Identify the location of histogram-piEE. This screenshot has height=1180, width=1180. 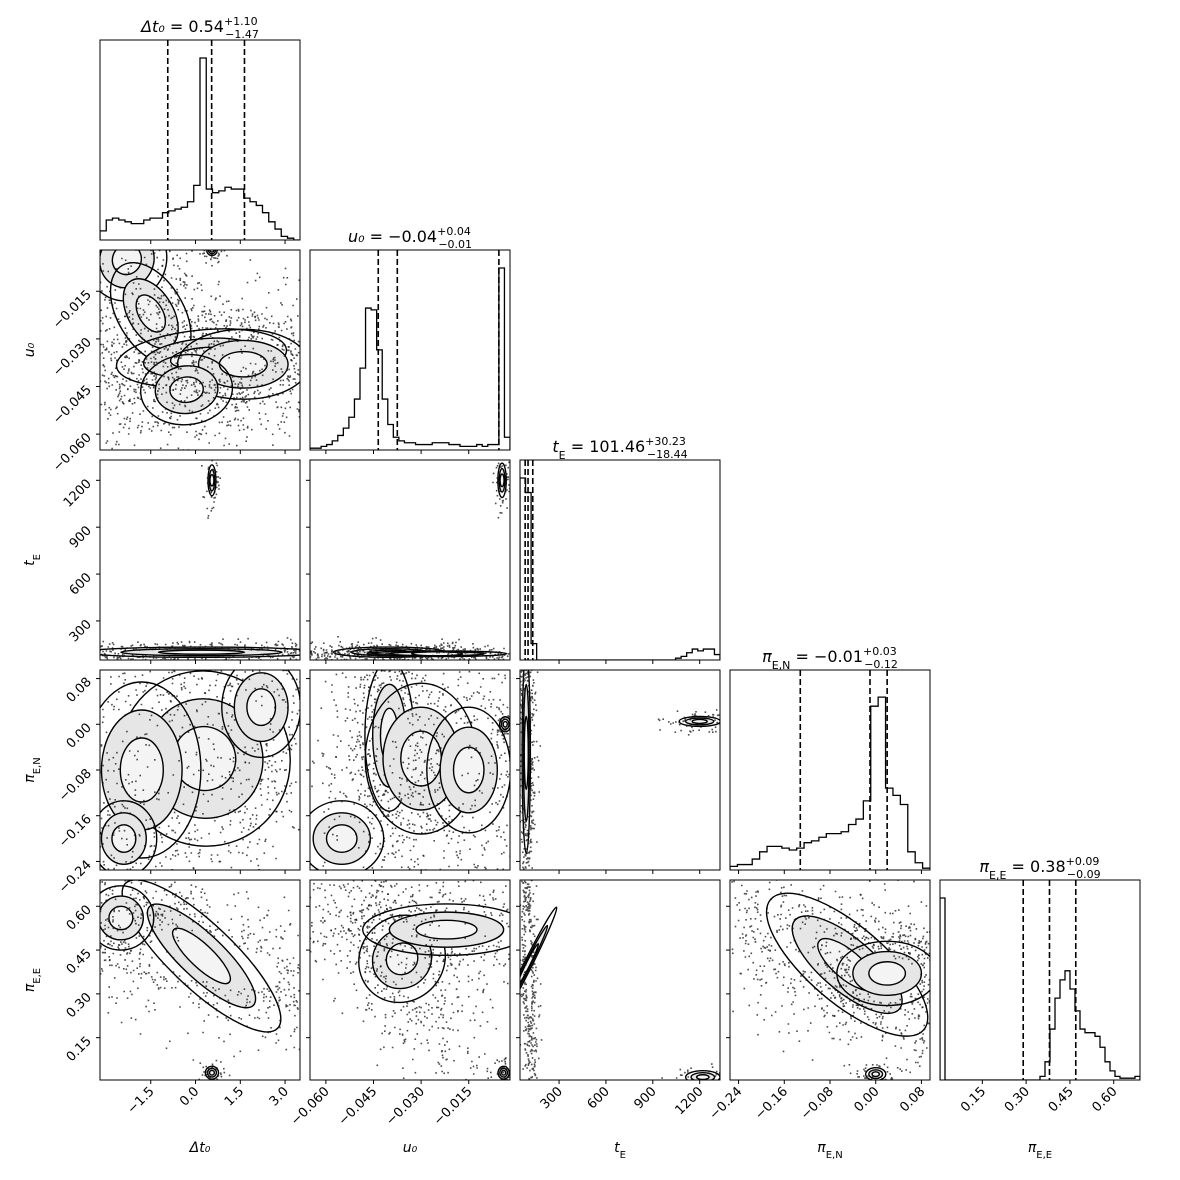
(1040, 988).